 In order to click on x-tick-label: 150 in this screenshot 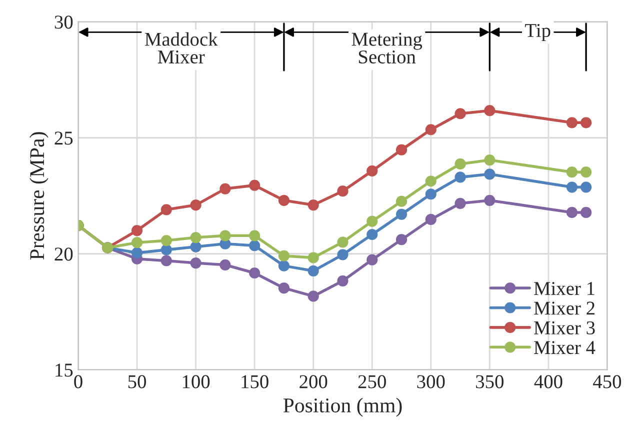, I will do `click(255, 381)`.